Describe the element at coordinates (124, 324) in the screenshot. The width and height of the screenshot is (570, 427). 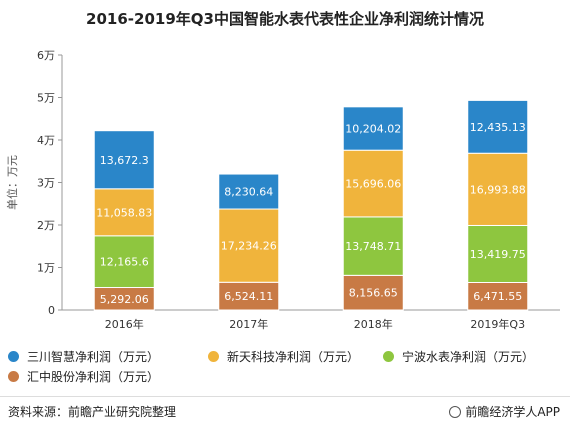
I see `x-tick-label: 2016年` at that location.